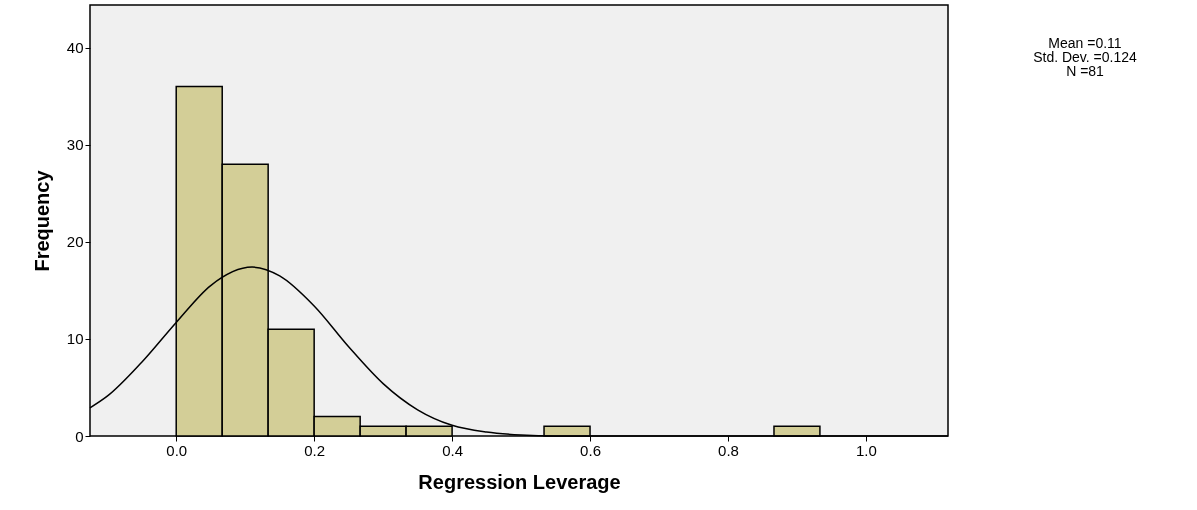 This screenshot has height=510, width=1197. I want to click on y-tick-label: 40, so click(75, 48).